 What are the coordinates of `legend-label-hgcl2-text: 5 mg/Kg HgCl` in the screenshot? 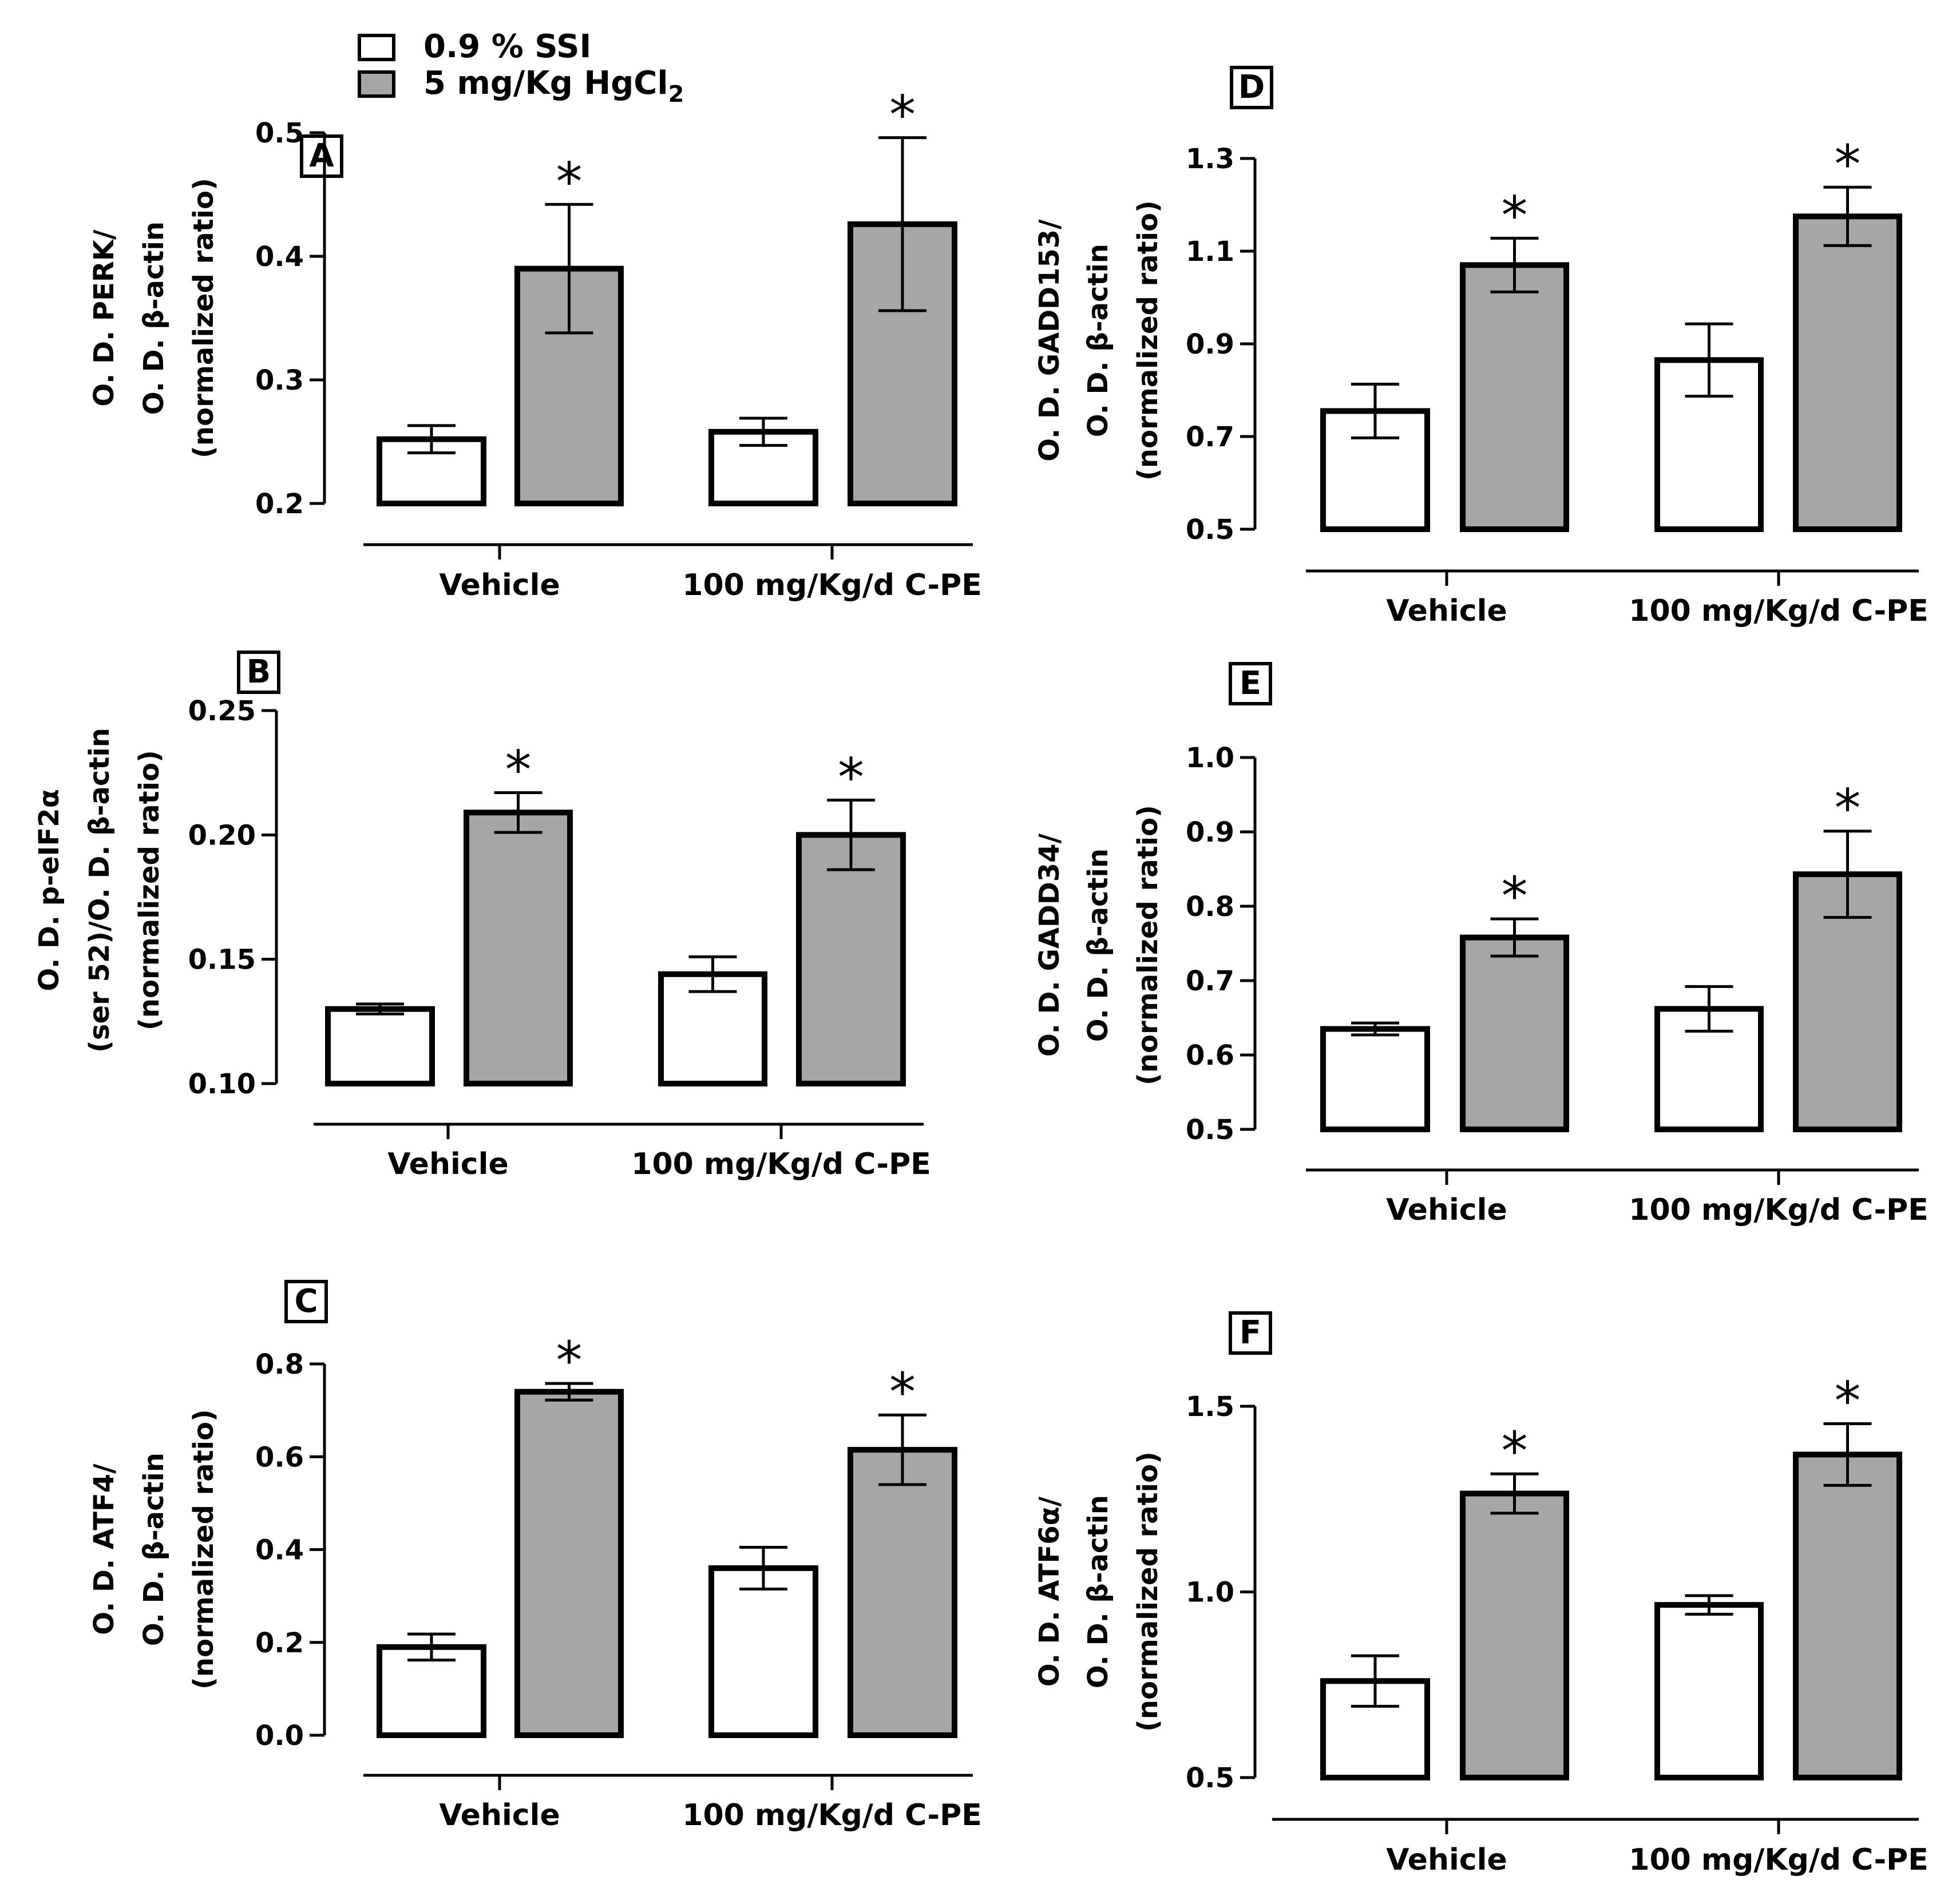 It's located at (545, 84).